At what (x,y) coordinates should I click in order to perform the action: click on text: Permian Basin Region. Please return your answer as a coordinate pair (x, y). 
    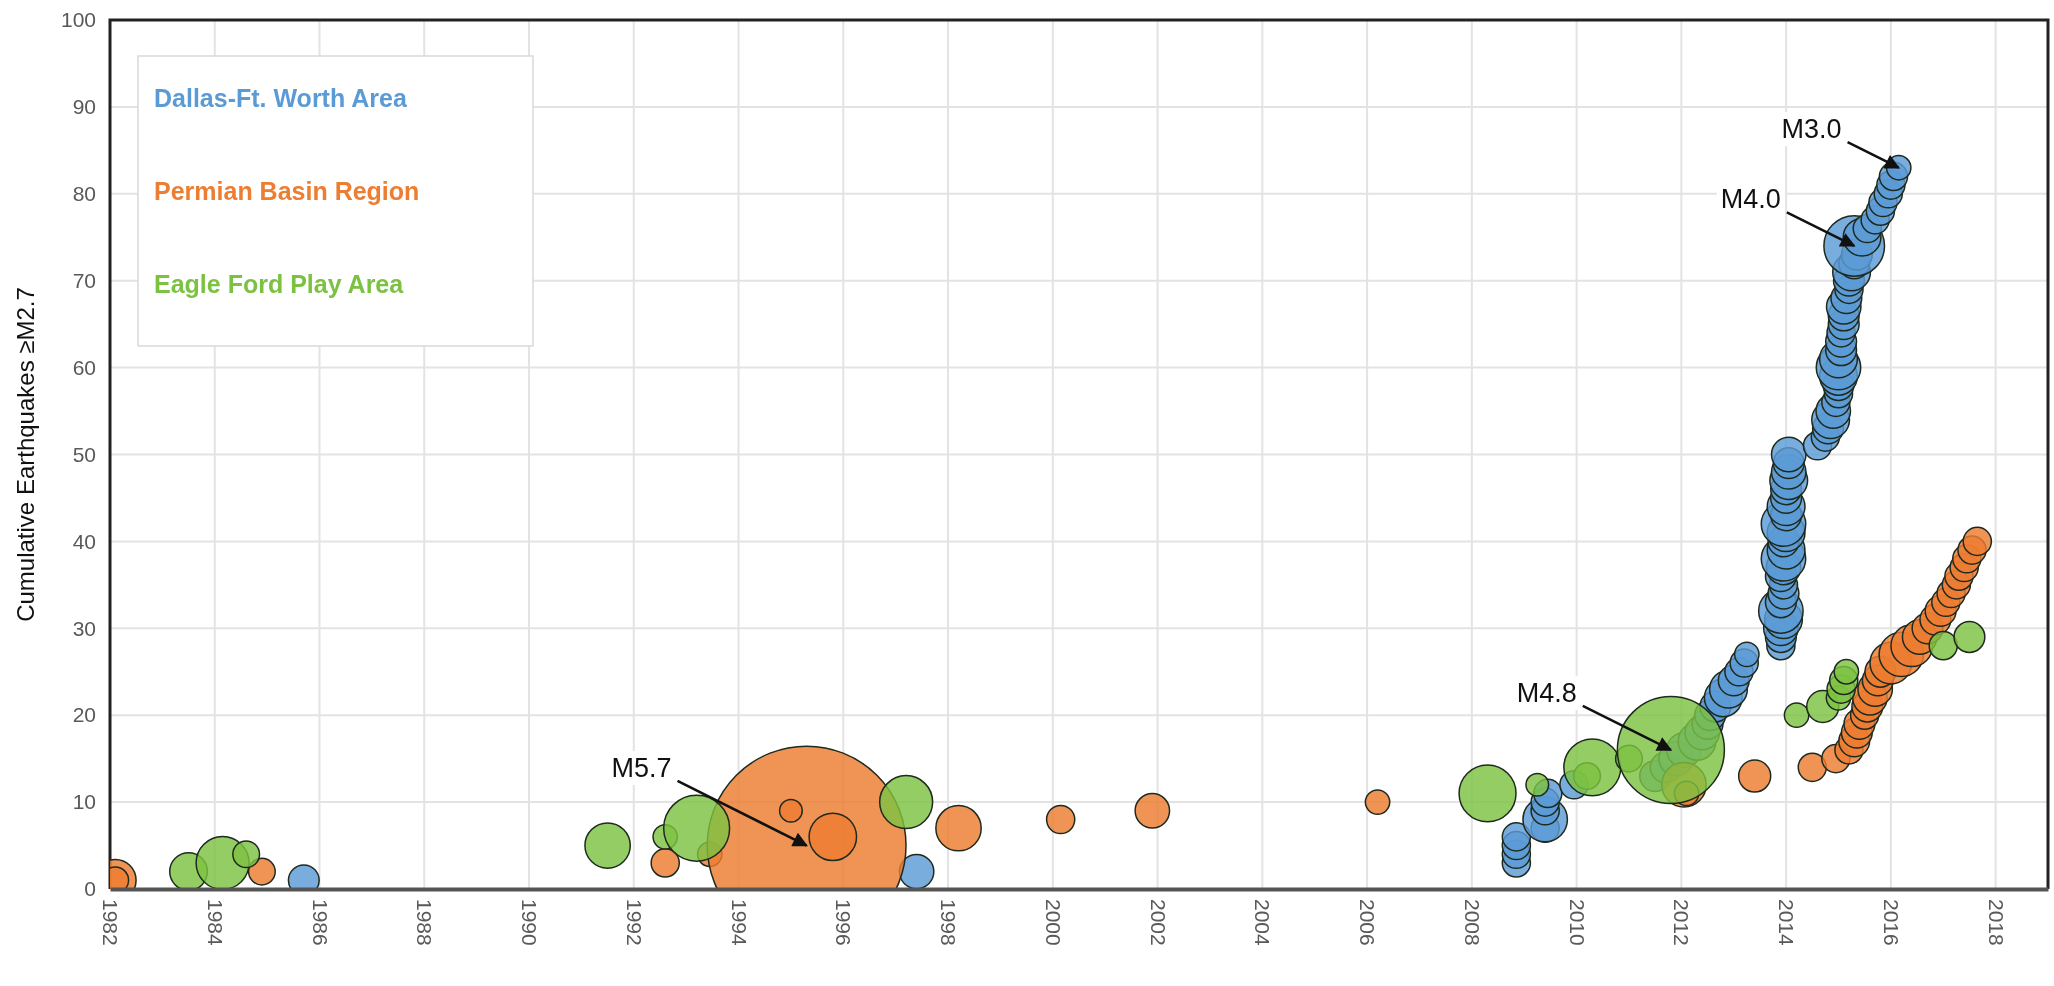
    Looking at the image, I should click on (287, 190).